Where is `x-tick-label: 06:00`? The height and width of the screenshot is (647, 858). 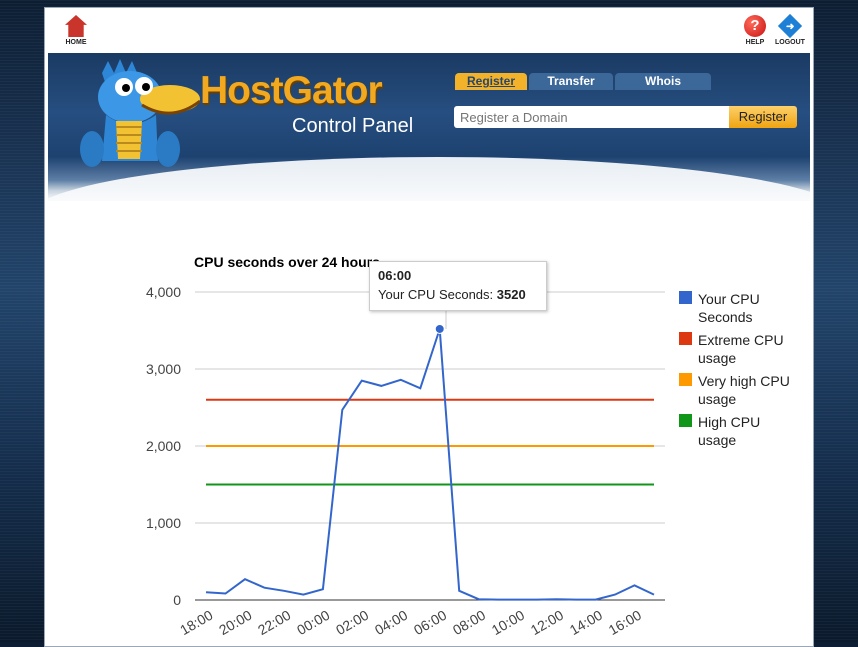
x-tick-label: 06:00 is located at coordinates (430, 622).